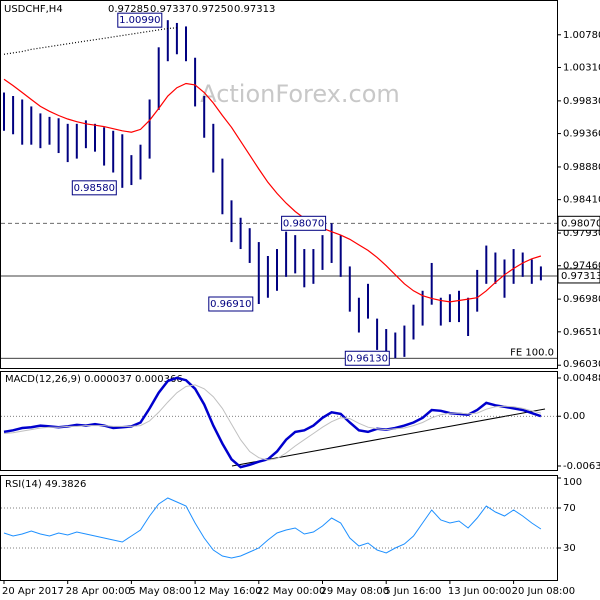 The height and width of the screenshot is (600, 600). I want to click on x-tick-label: 22 May 00:00, so click(291, 591).